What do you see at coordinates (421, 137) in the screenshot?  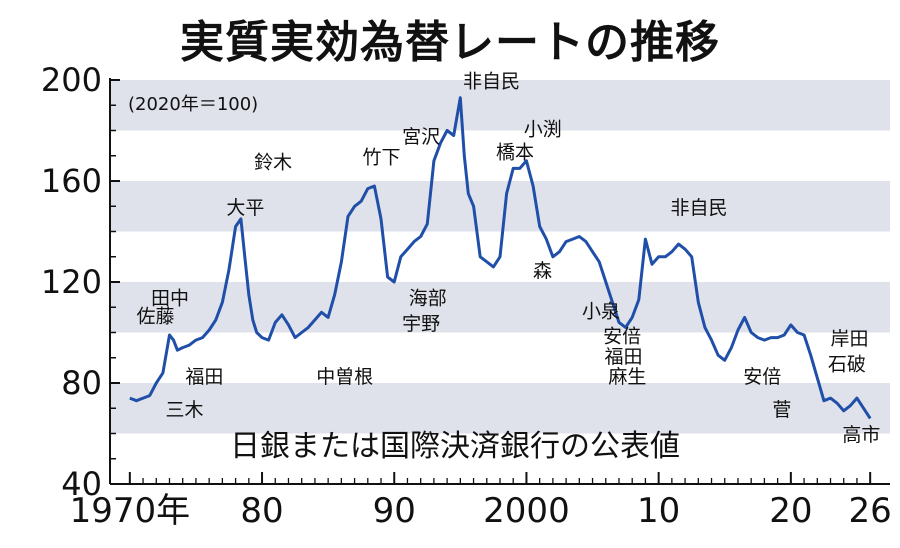 I see `pm-label: 宮沢` at bounding box center [421, 137].